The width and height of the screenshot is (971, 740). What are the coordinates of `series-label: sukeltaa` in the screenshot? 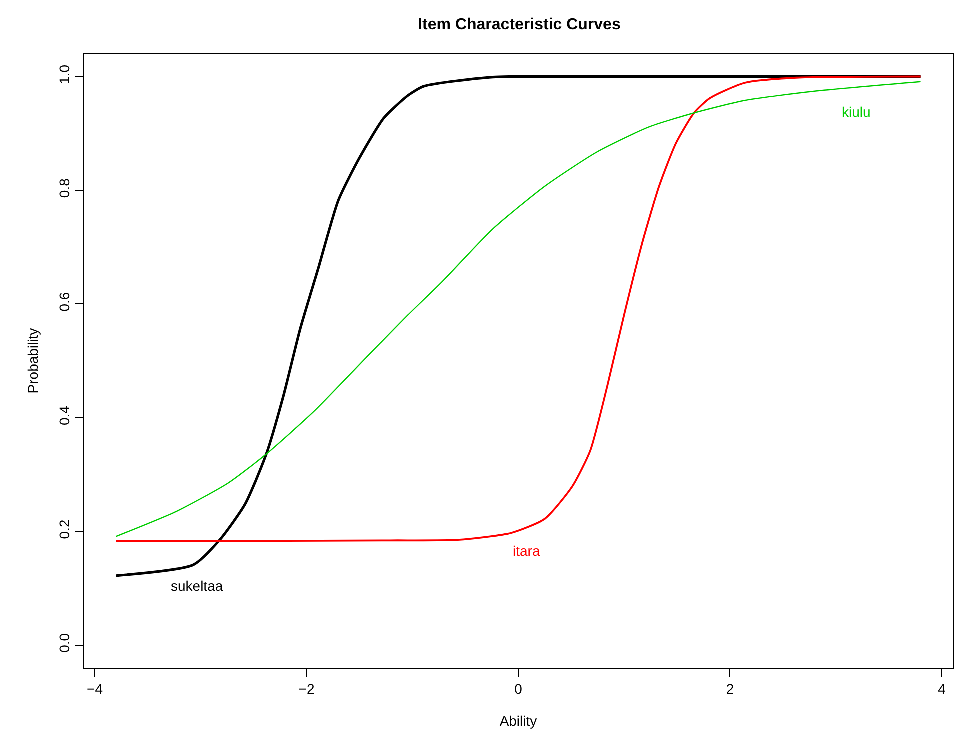 It's located at (197, 586).